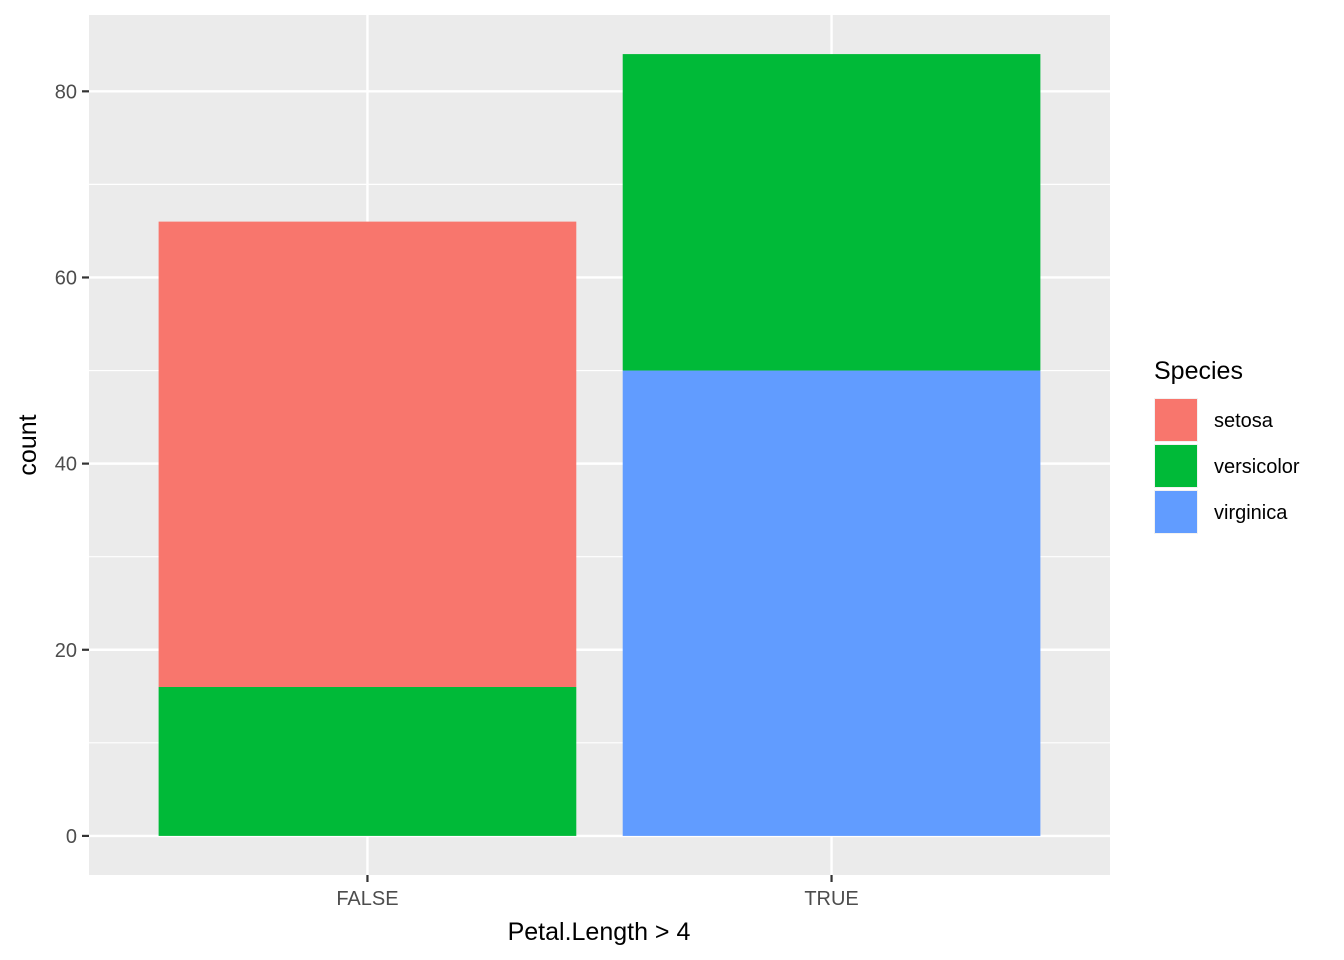 This screenshot has width=1344, height=960. What do you see at coordinates (1227, 445) in the screenshot?
I see `legend: Species setosa versicolor virginica` at bounding box center [1227, 445].